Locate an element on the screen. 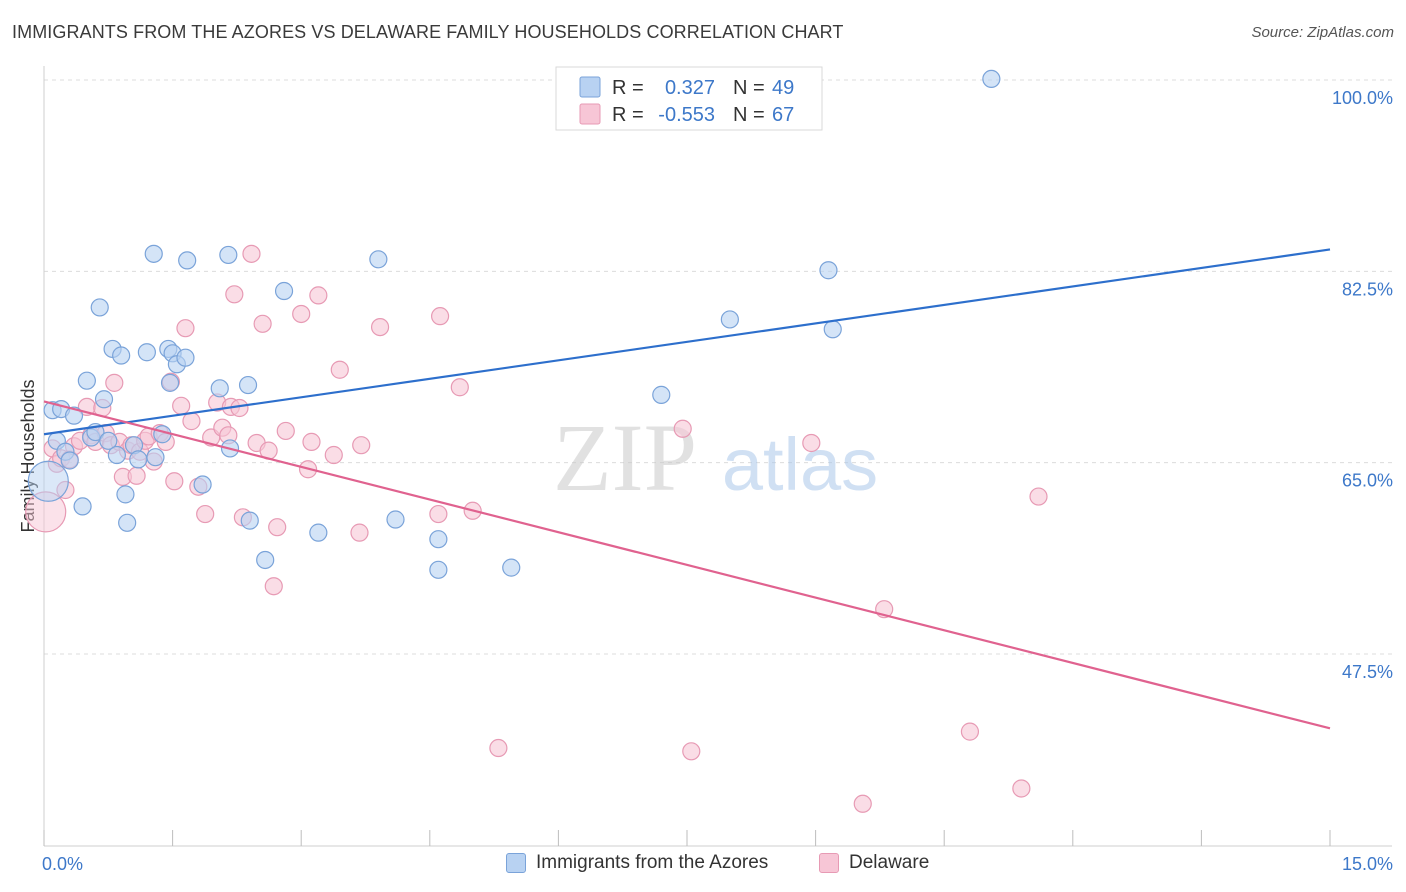  bottom-legend: Immigrants from the Azores Delaware is located at coordinates (703, 865).